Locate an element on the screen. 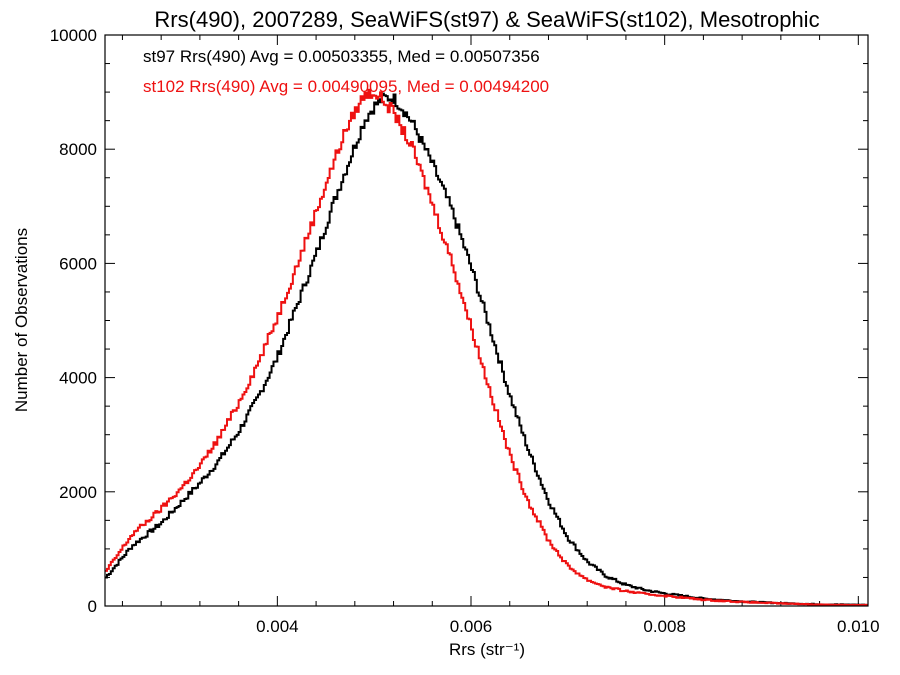 The image size is (900, 675). y-tick-label: 0 is located at coordinates (92, 606).